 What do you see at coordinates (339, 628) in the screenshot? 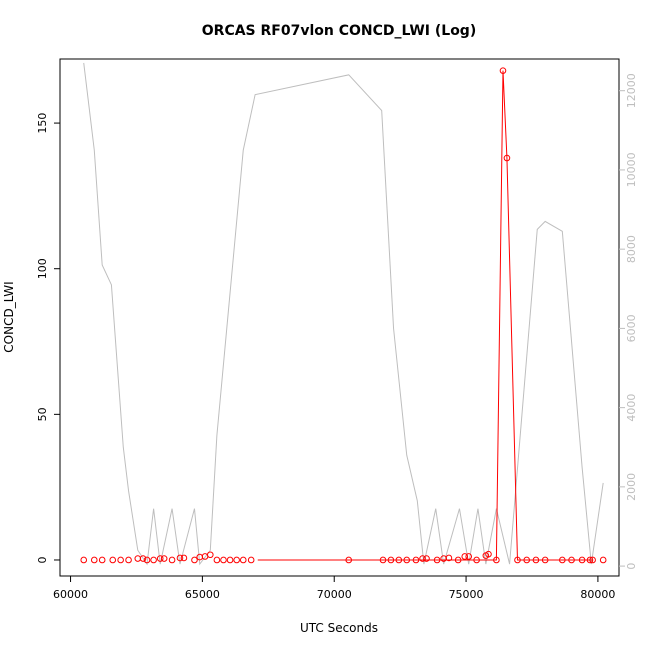
I see `x-axis-title: UTC Seconds` at bounding box center [339, 628].